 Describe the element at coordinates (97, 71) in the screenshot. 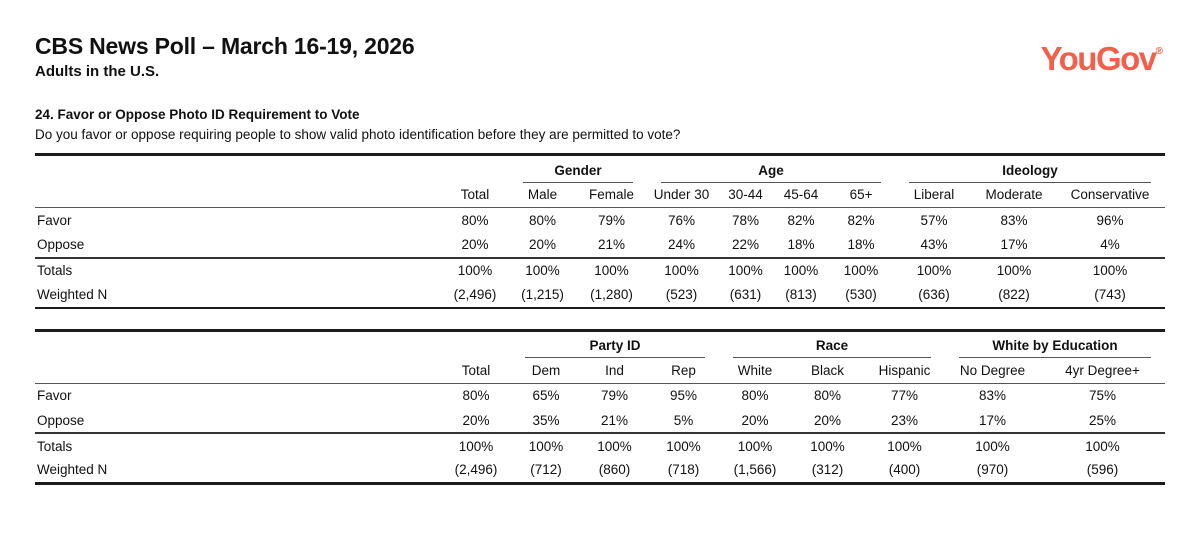

I see `page-subtitle: Adults in the U.S.` at that location.